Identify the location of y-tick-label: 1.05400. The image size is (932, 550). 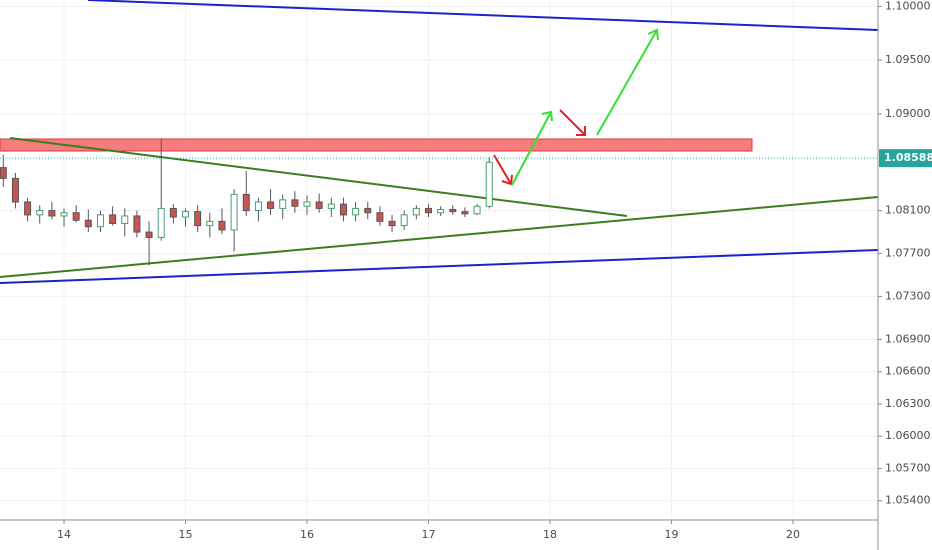
(908, 500).